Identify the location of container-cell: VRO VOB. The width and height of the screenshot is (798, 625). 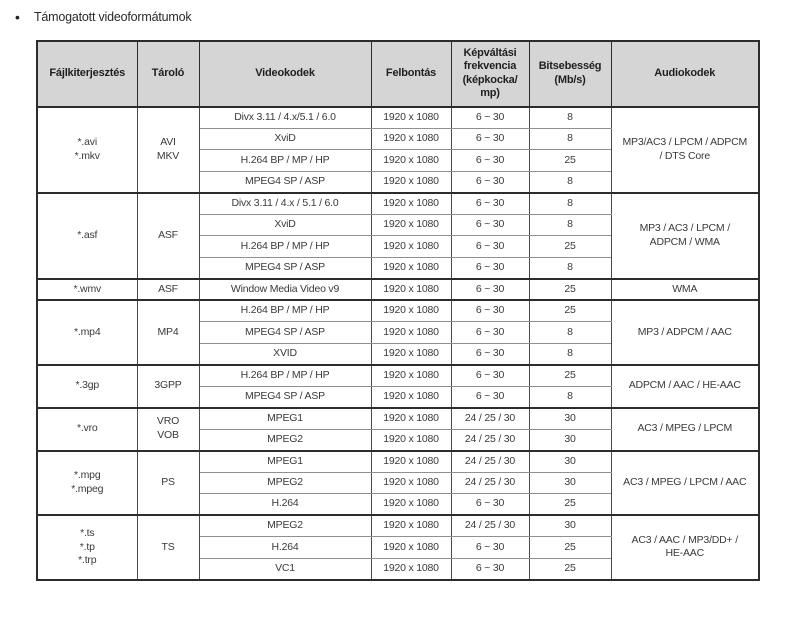
(168, 429).